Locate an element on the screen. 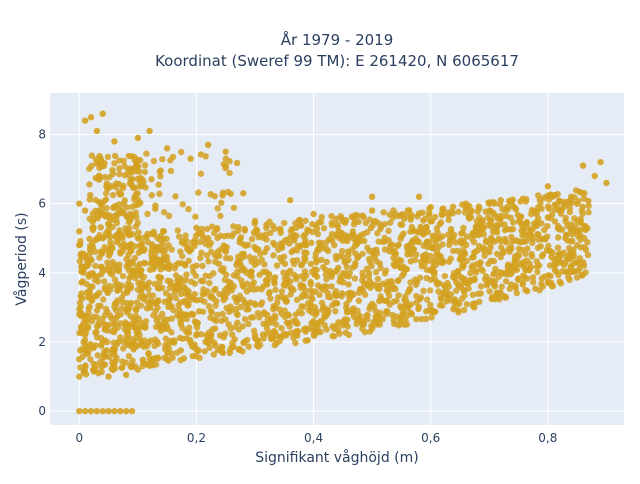  x-tick-label: 0,4 is located at coordinates (313, 438).